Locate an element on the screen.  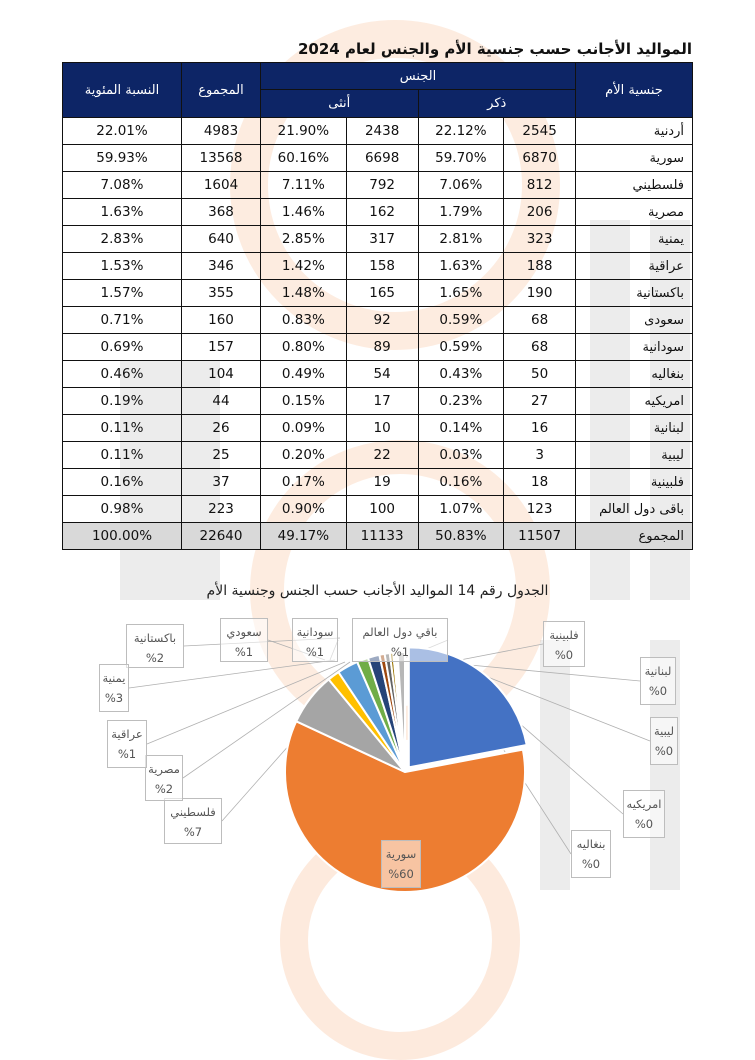
female-count-cell: 22 is located at coordinates (382, 455).